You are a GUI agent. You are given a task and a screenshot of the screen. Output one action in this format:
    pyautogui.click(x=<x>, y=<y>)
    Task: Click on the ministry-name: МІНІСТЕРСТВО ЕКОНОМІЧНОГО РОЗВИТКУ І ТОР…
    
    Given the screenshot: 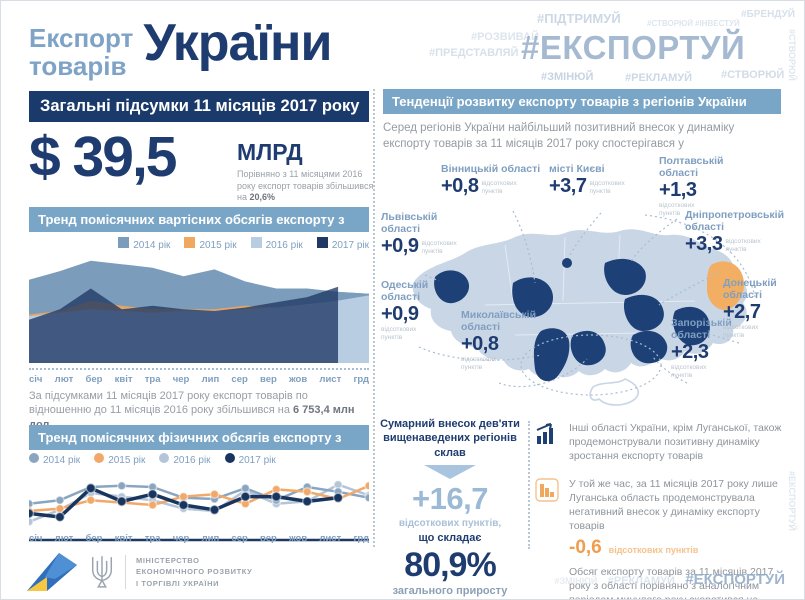 What is the action you would take?
    pyautogui.click(x=188, y=572)
    